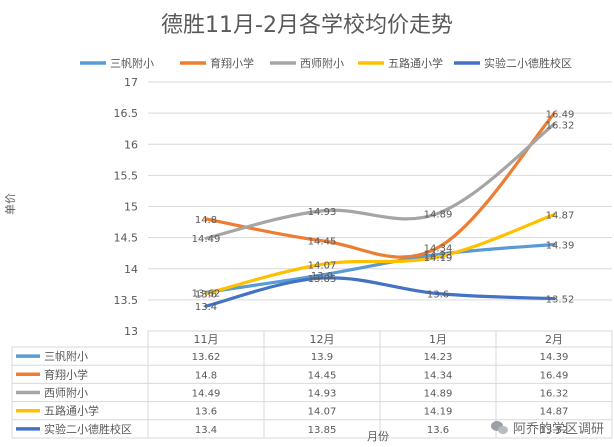  I want to click on y-tick-label: 16, so click(131, 144).